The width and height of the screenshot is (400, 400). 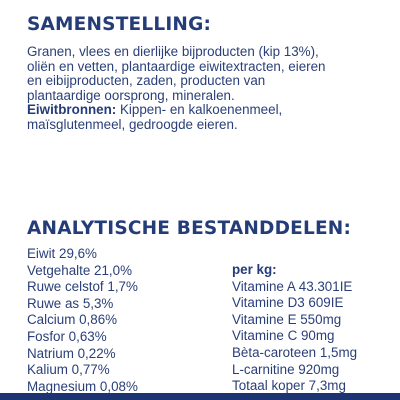 What do you see at coordinates (200, 396) in the screenshot?
I see `bottom-color-band` at bounding box center [200, 396].